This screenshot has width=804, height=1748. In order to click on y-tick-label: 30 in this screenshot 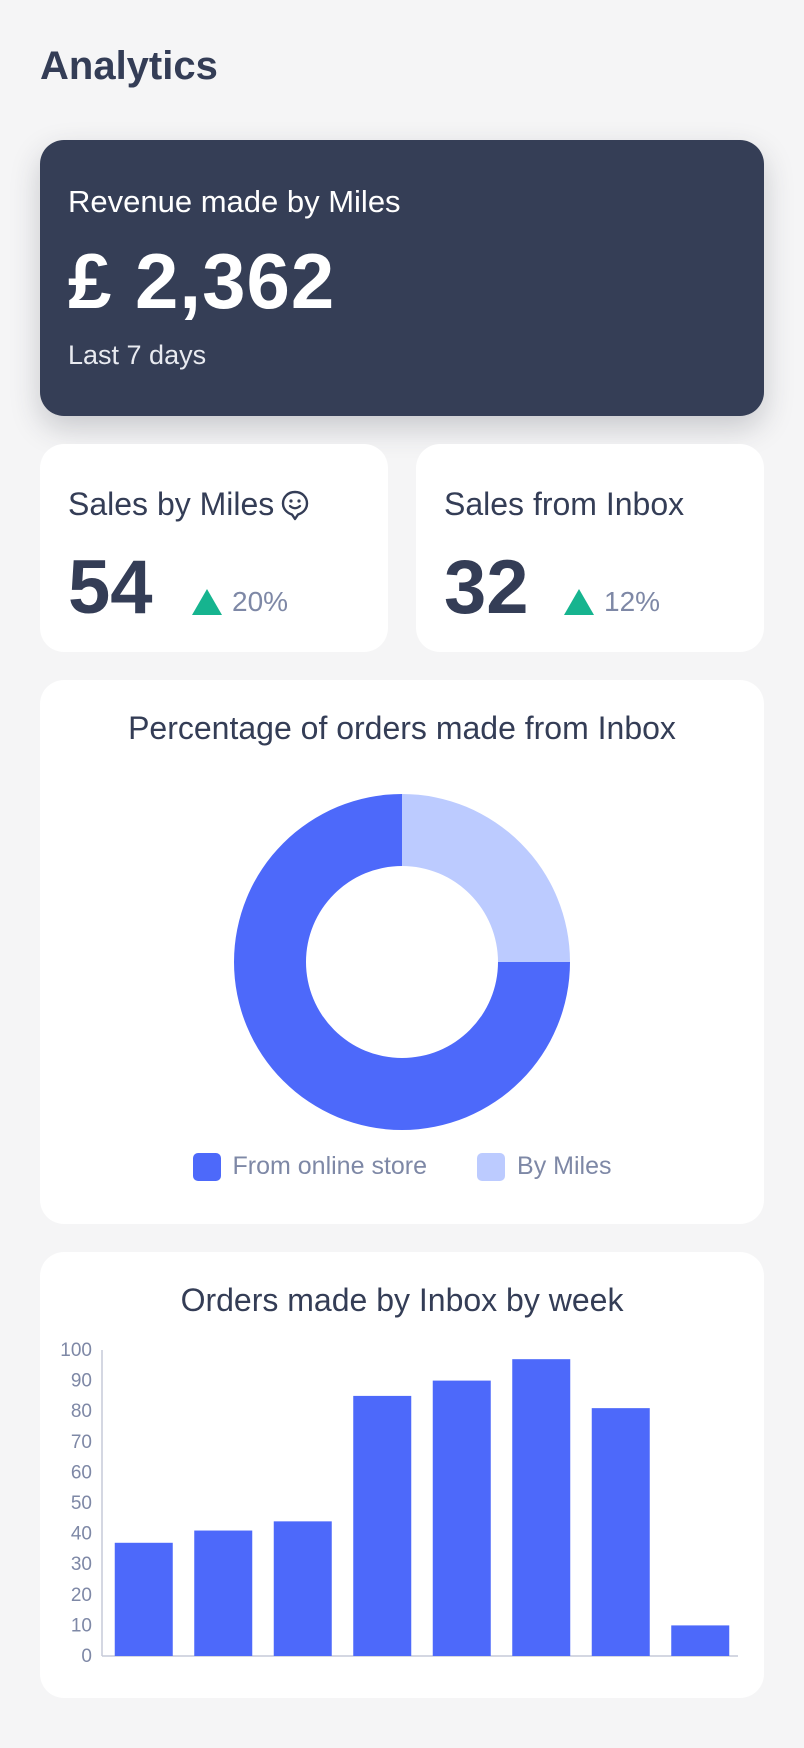, I will do `click(81, 1564)`.